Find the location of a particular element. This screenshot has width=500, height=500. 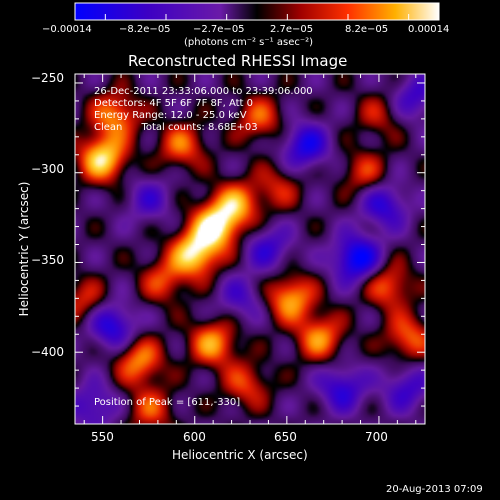

y-tick-label: −400 is located at coordinates (47, 352).